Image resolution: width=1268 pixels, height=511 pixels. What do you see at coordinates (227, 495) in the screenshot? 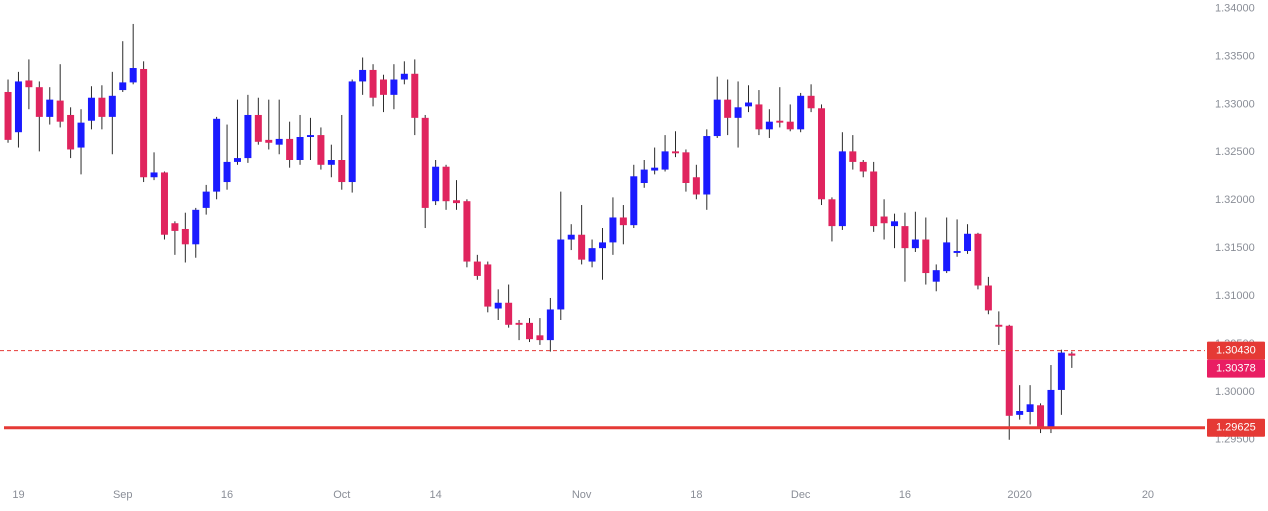
I see `x-tick-label: 16` at bounding box center [227, 495].